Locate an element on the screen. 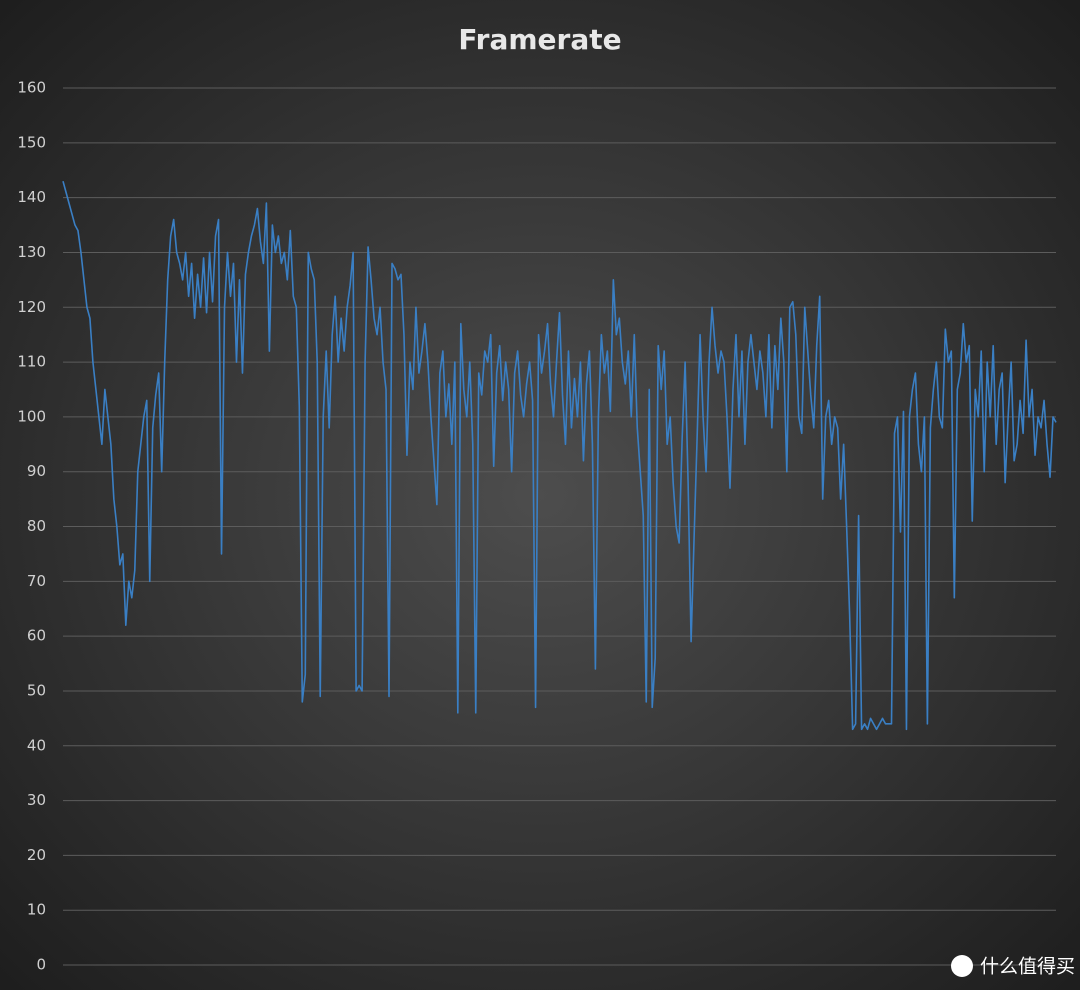  y-tick-label: 90 is located at coordinates (36, 471).